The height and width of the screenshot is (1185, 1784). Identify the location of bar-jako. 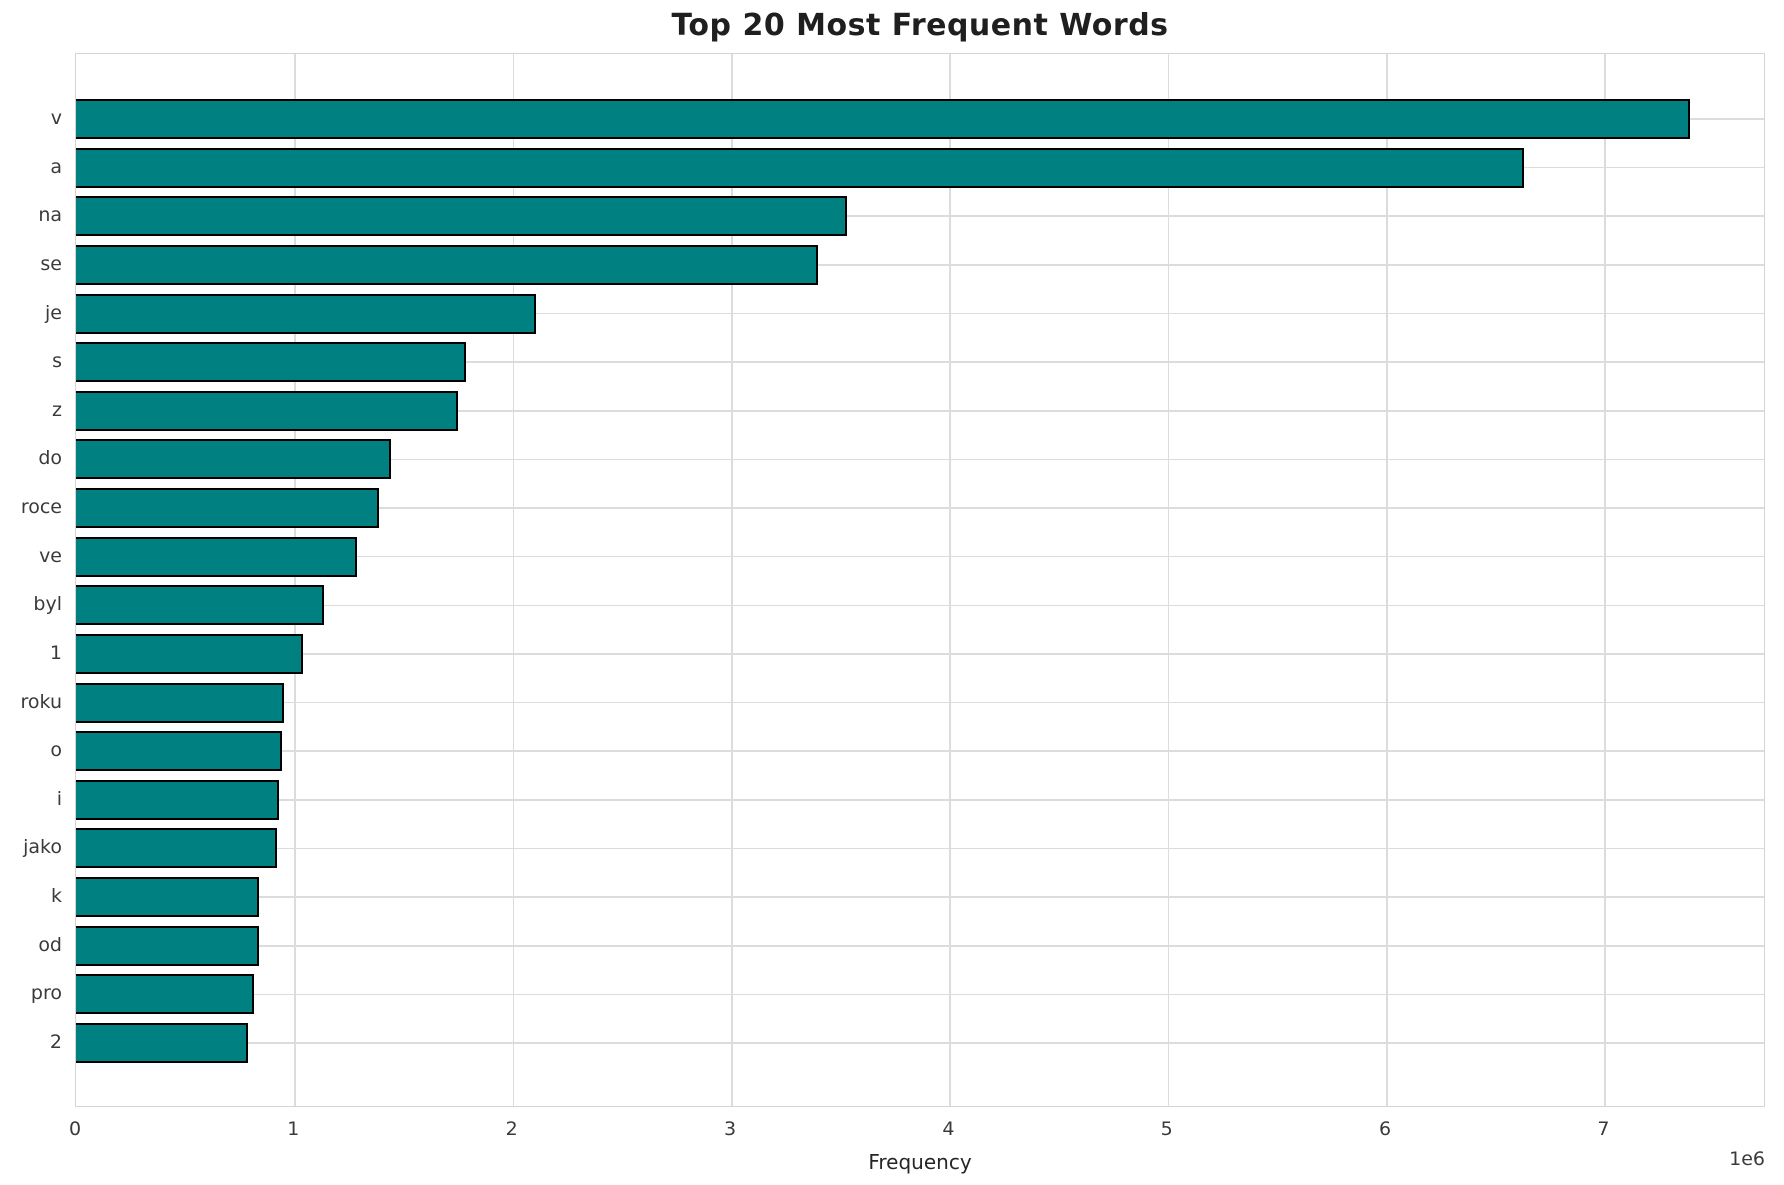
(176, 848).